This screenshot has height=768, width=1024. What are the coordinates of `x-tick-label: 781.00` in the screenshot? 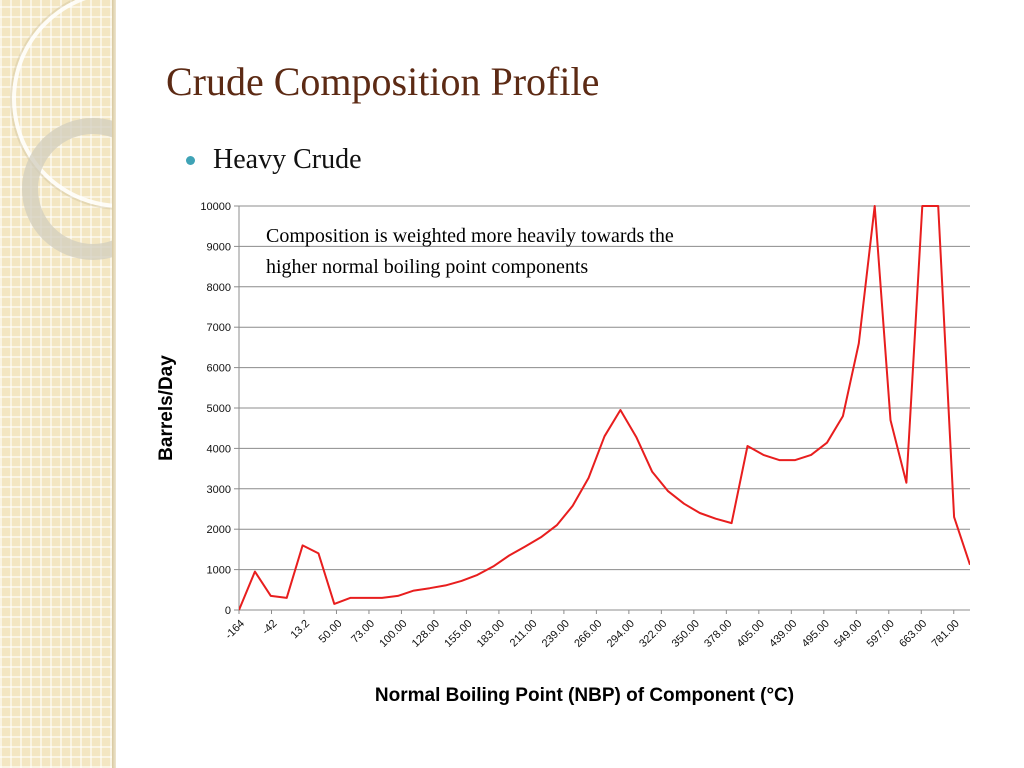 It's located at (946, 634).